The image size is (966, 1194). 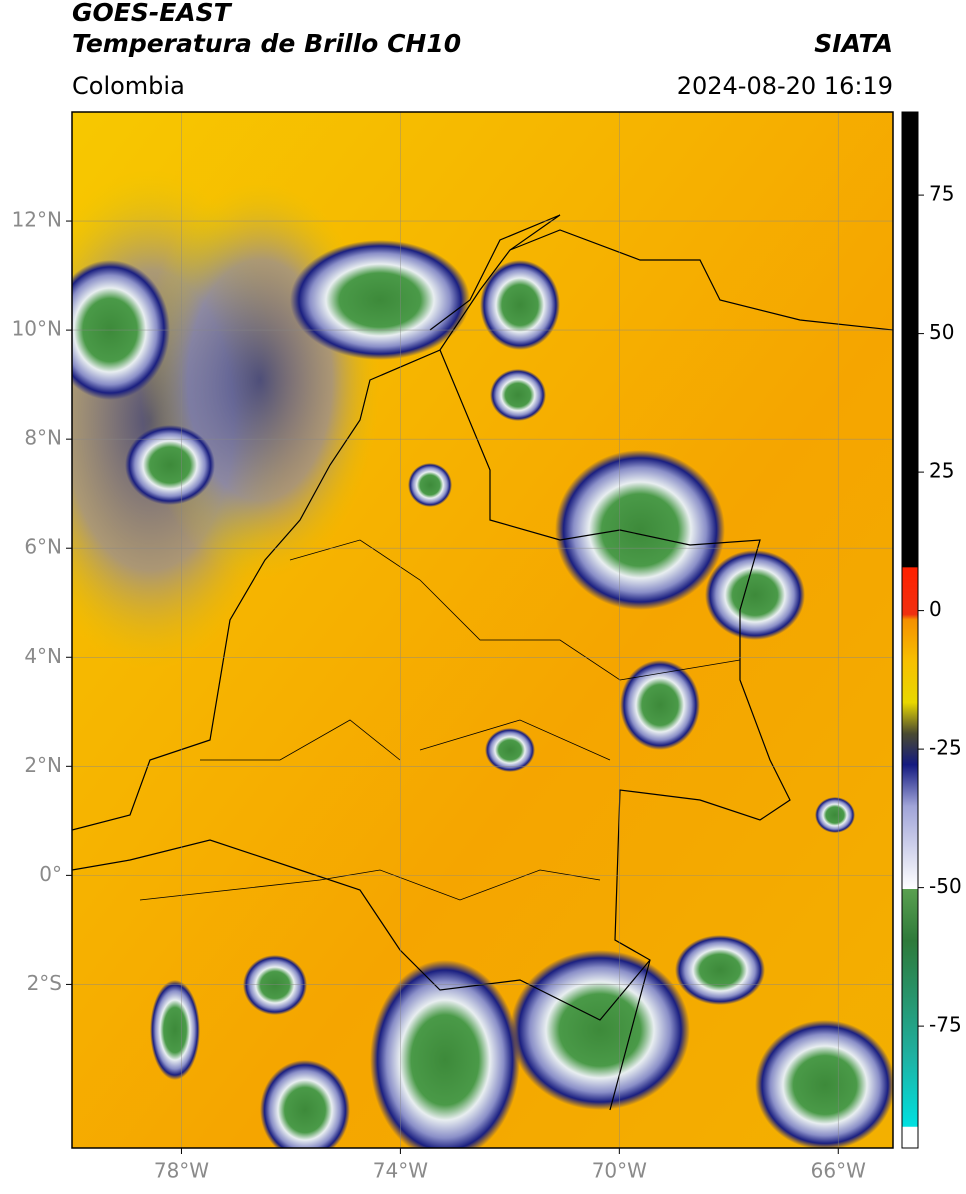 What do you see at coordinates (945, 748) in the screenshot?
I see `colorbar-tick-label: -25` at bounding box center [945, 748].